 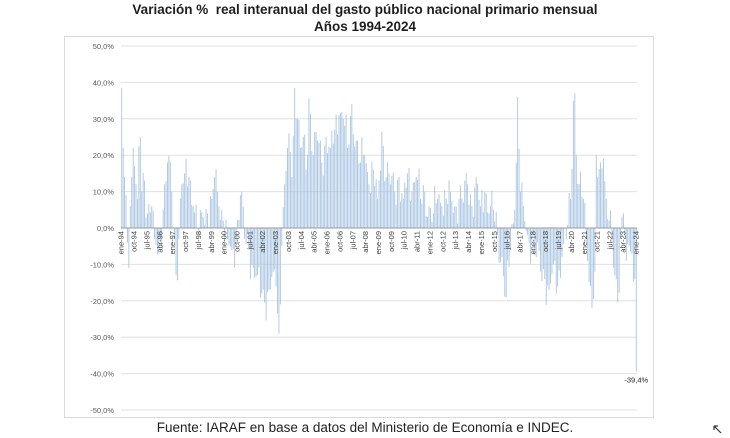 I want to click on x-tick-label: jul-16, so click(x=507, y=240).